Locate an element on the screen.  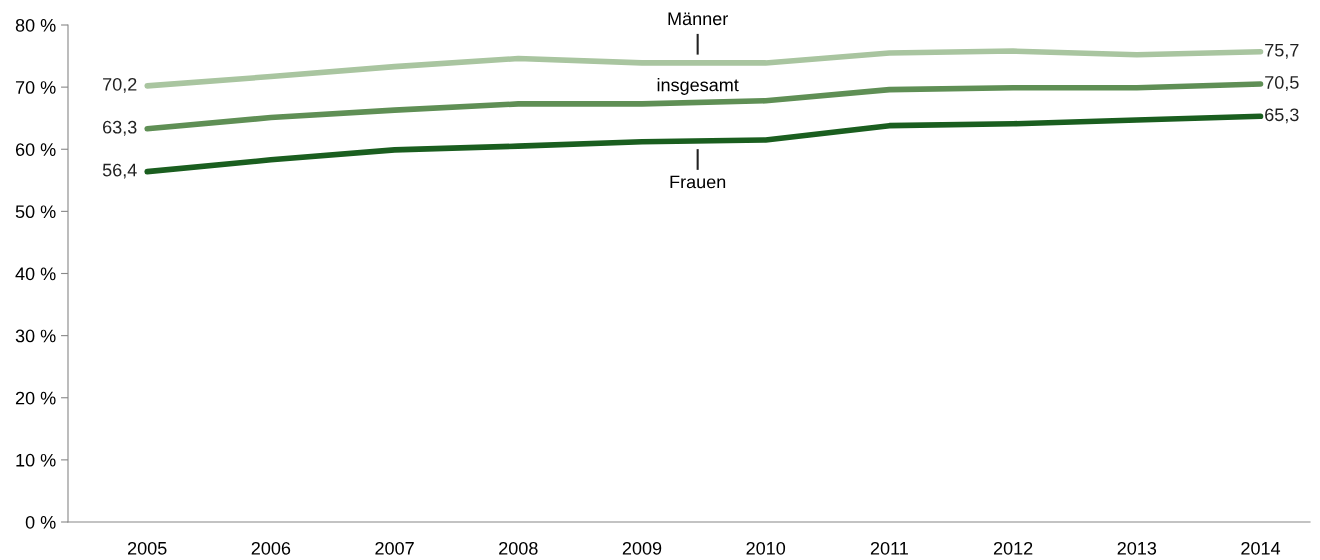
x-tick-label: 2010 is located at coordinates (766, 548).